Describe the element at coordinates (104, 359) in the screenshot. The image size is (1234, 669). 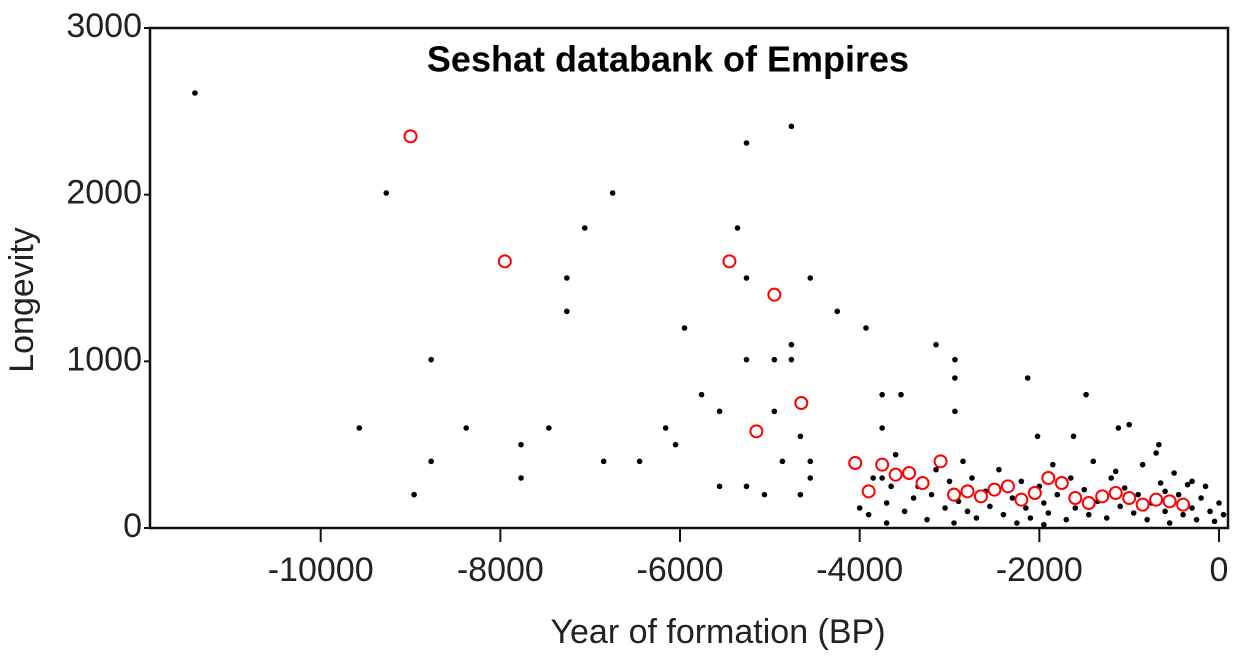
I see `y-tick-label: 1000` at that location.